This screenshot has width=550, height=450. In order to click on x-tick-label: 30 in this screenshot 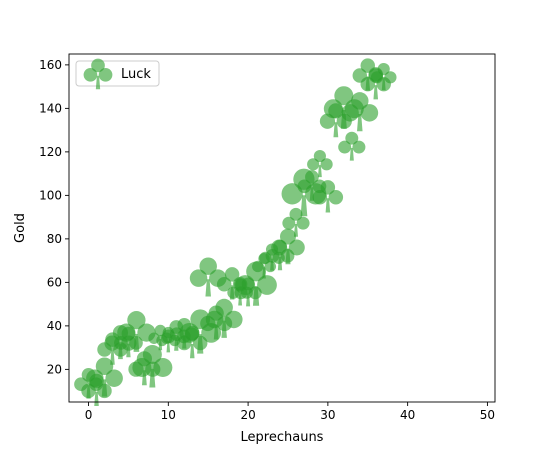, I will do `click(327, 415)`.